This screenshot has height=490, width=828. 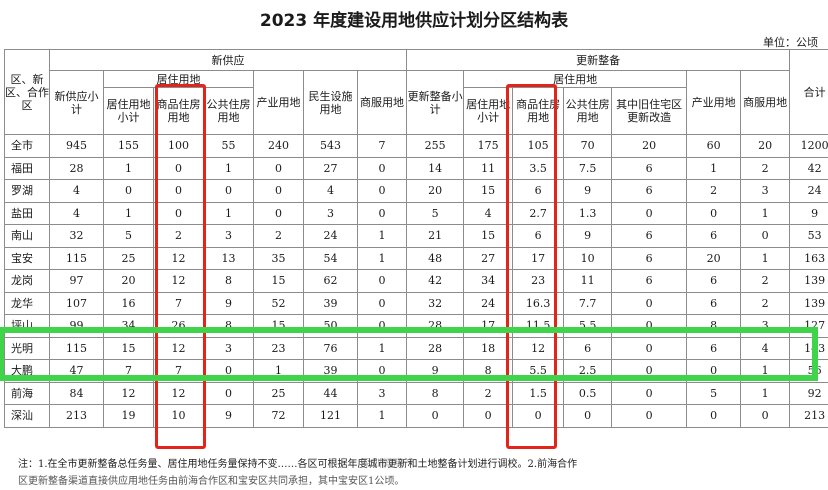 What do you see at coordinates (714, 393) in the screenshot?
I see `table-cell: 5` at bounding box center [714, 393].